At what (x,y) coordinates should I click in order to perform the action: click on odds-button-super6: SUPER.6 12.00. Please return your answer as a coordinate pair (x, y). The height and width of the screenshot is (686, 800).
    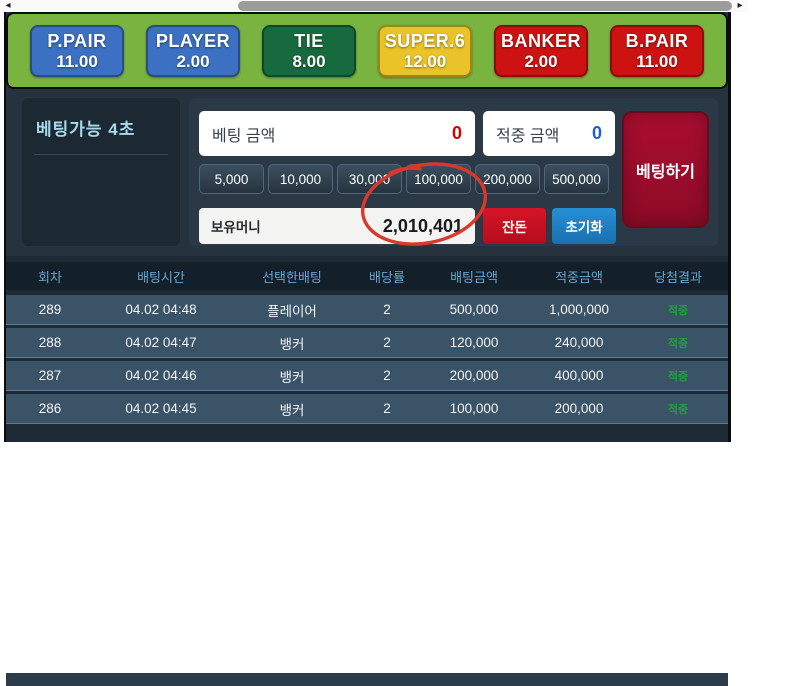
    Looking at the image, I should click on (425, 50).